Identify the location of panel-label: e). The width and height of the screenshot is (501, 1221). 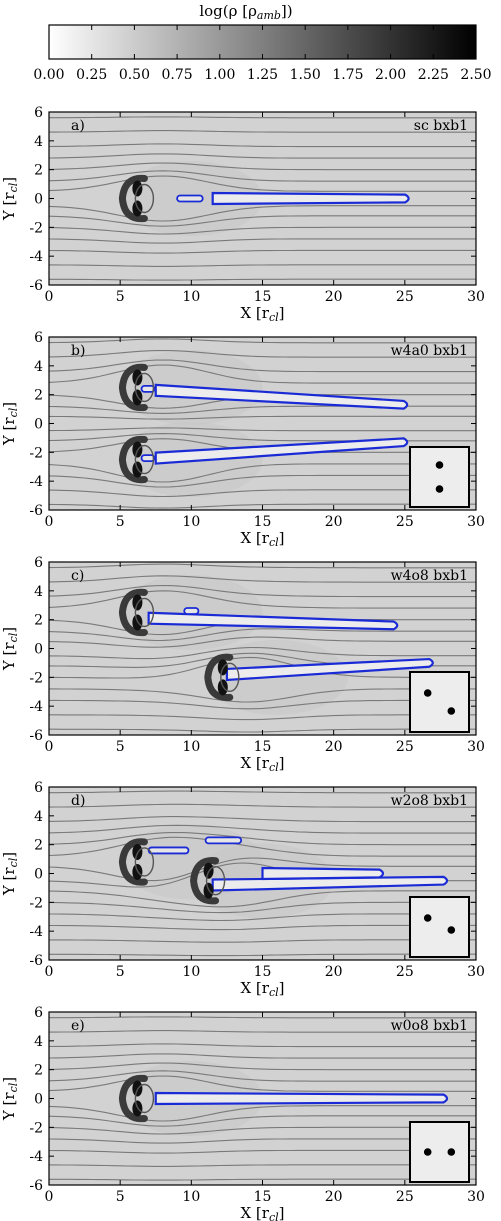
(78, 1026).